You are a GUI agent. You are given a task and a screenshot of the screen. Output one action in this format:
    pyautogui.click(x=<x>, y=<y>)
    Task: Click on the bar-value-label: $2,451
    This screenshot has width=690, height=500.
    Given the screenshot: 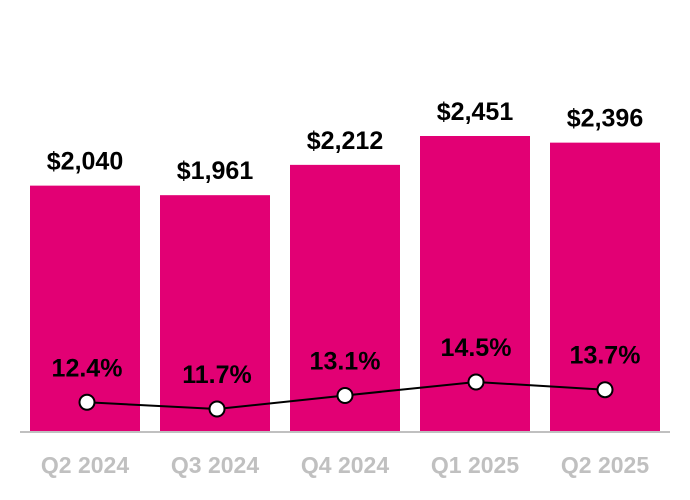 What is the action you would take?
    pyautogui.click(x=475, y=112)
    